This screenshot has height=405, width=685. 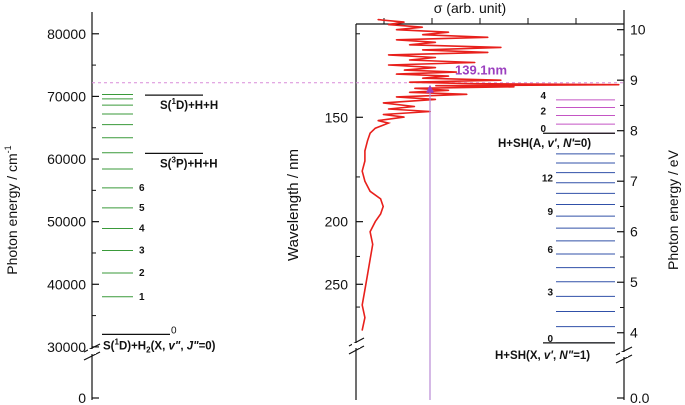 I want to click on h2s-vibrational-tag: 4, so click(x=142, y=229).